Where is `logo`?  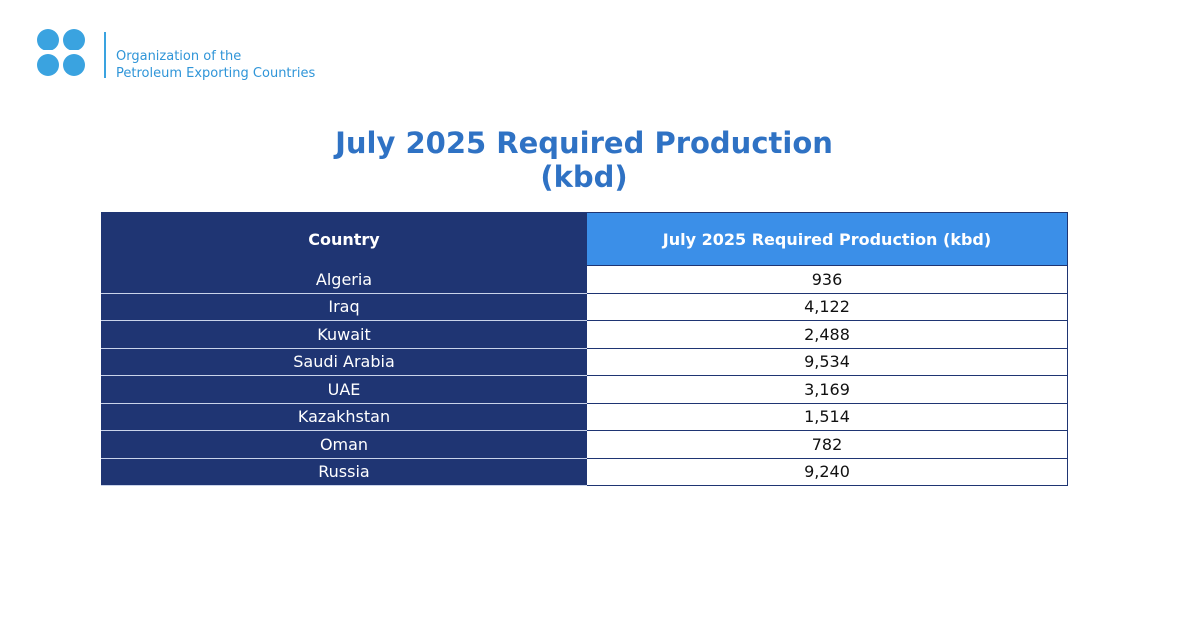
logo is located at coordinates (61, 52).